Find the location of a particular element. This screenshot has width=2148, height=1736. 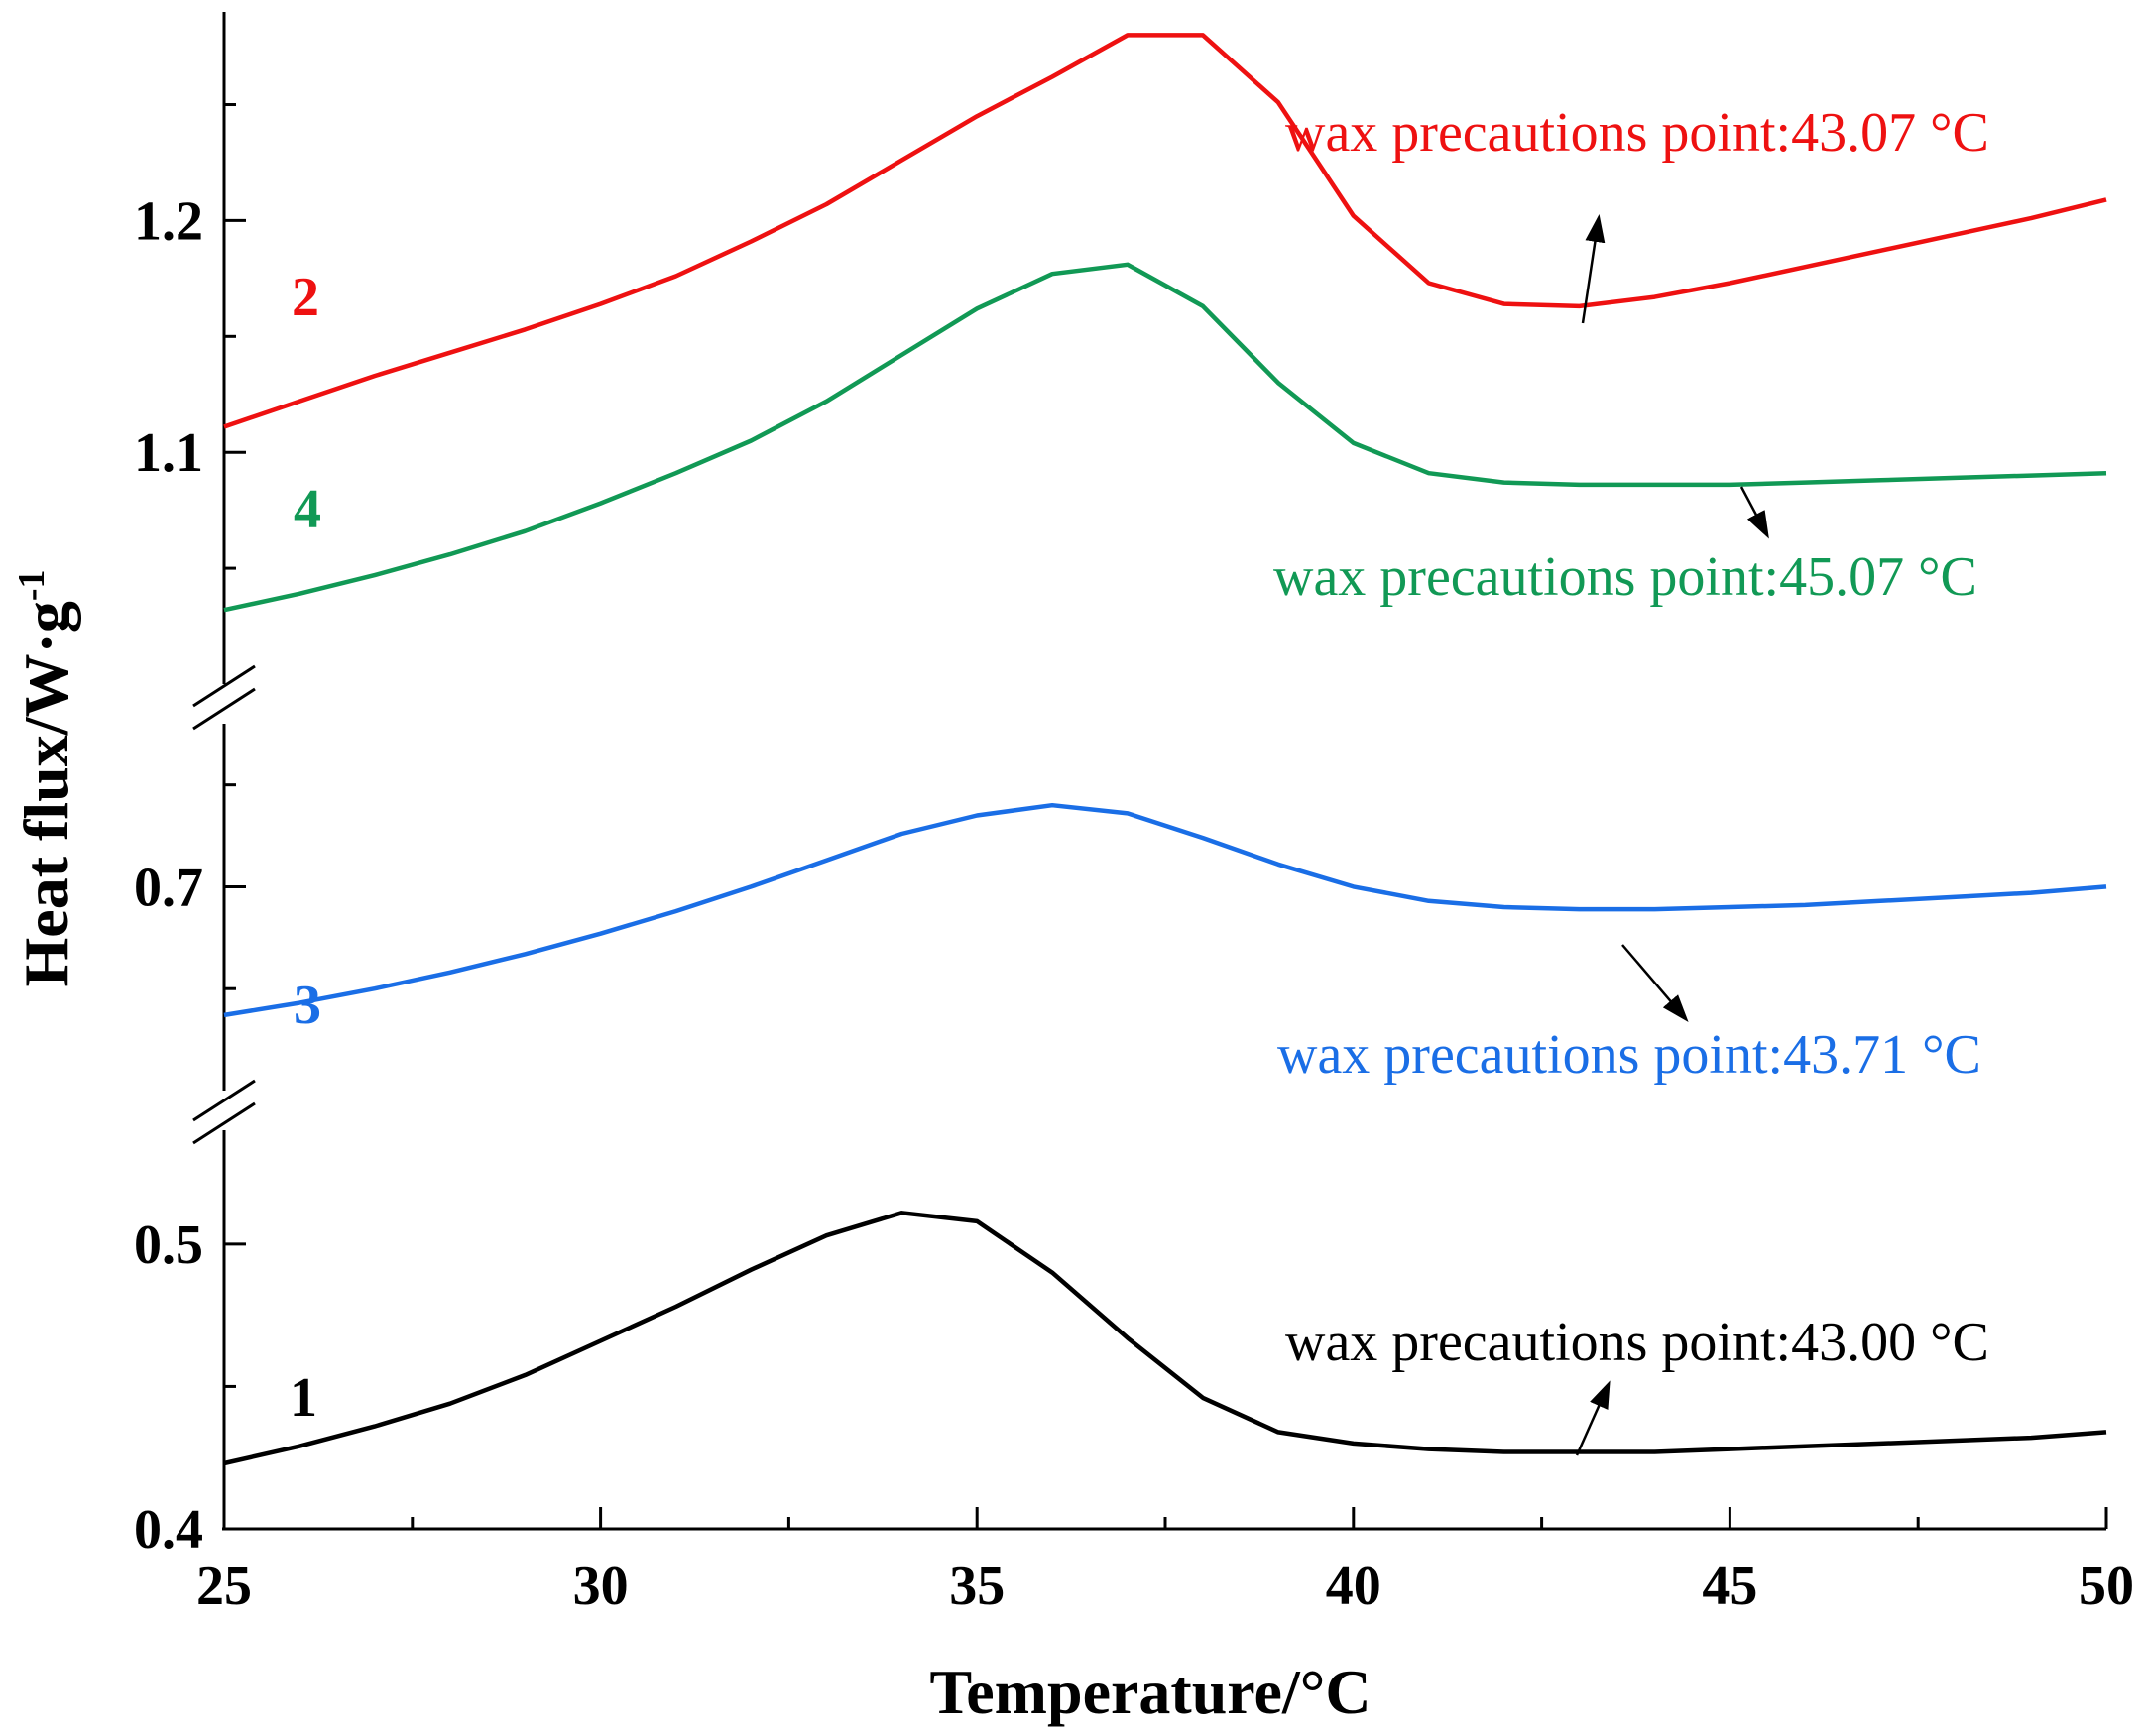

annotation-text-2: wax precautions point:43.07 °C is located at coordinates (1637, 133).